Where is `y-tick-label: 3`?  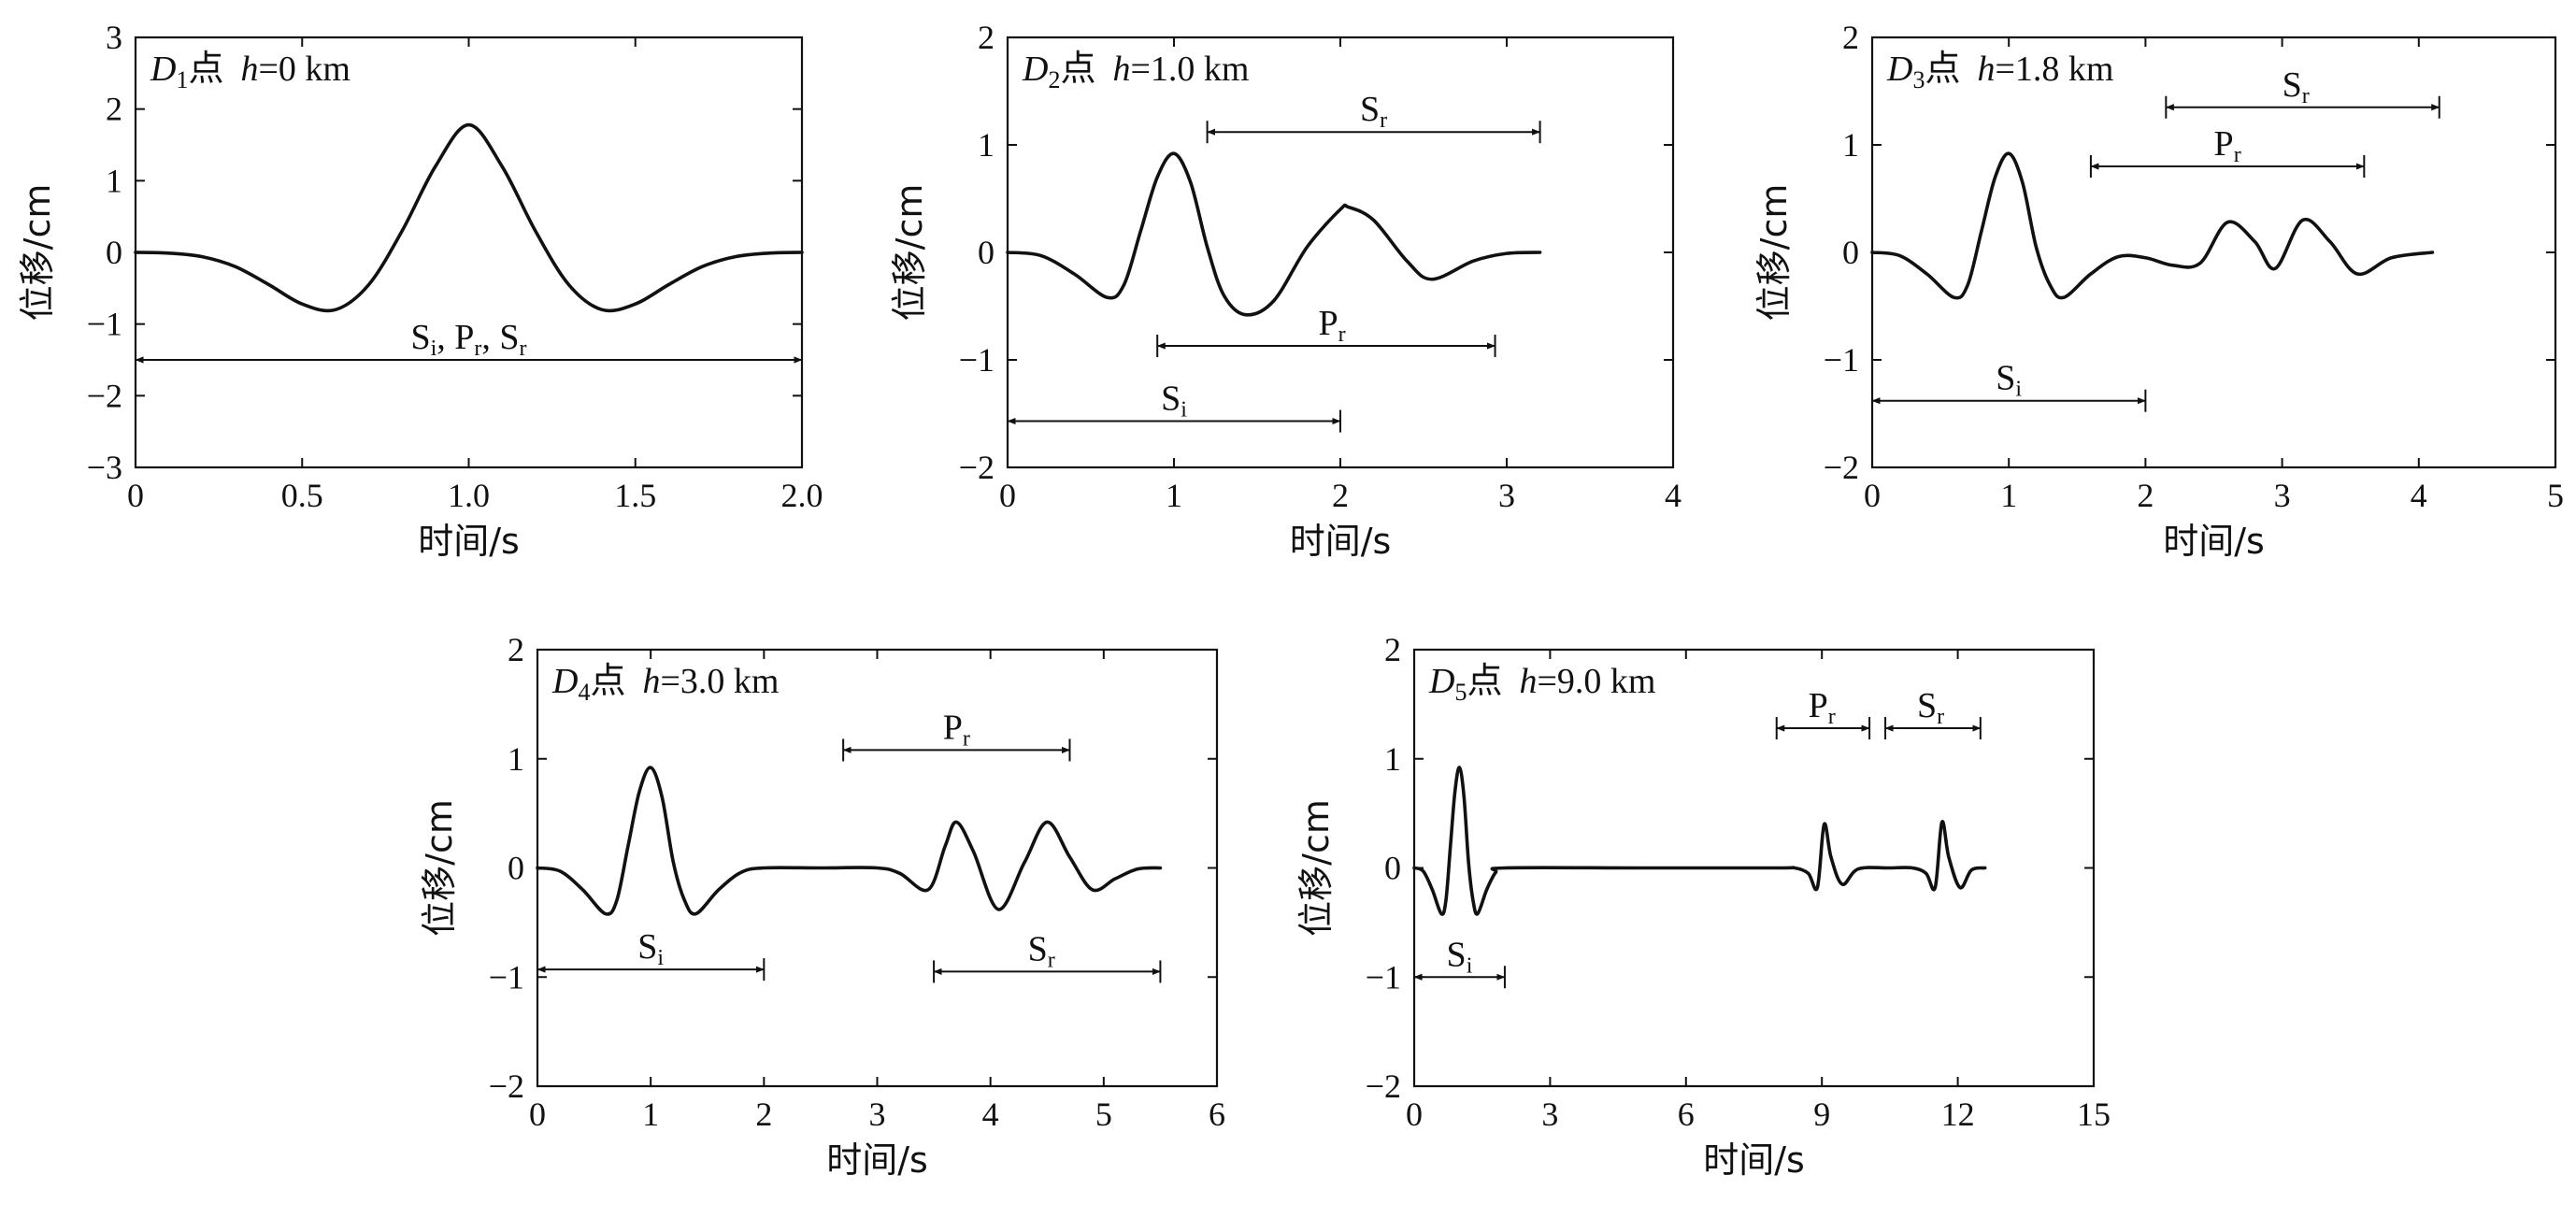 y-tick-label: 3 is located at coordinates (114, 38).